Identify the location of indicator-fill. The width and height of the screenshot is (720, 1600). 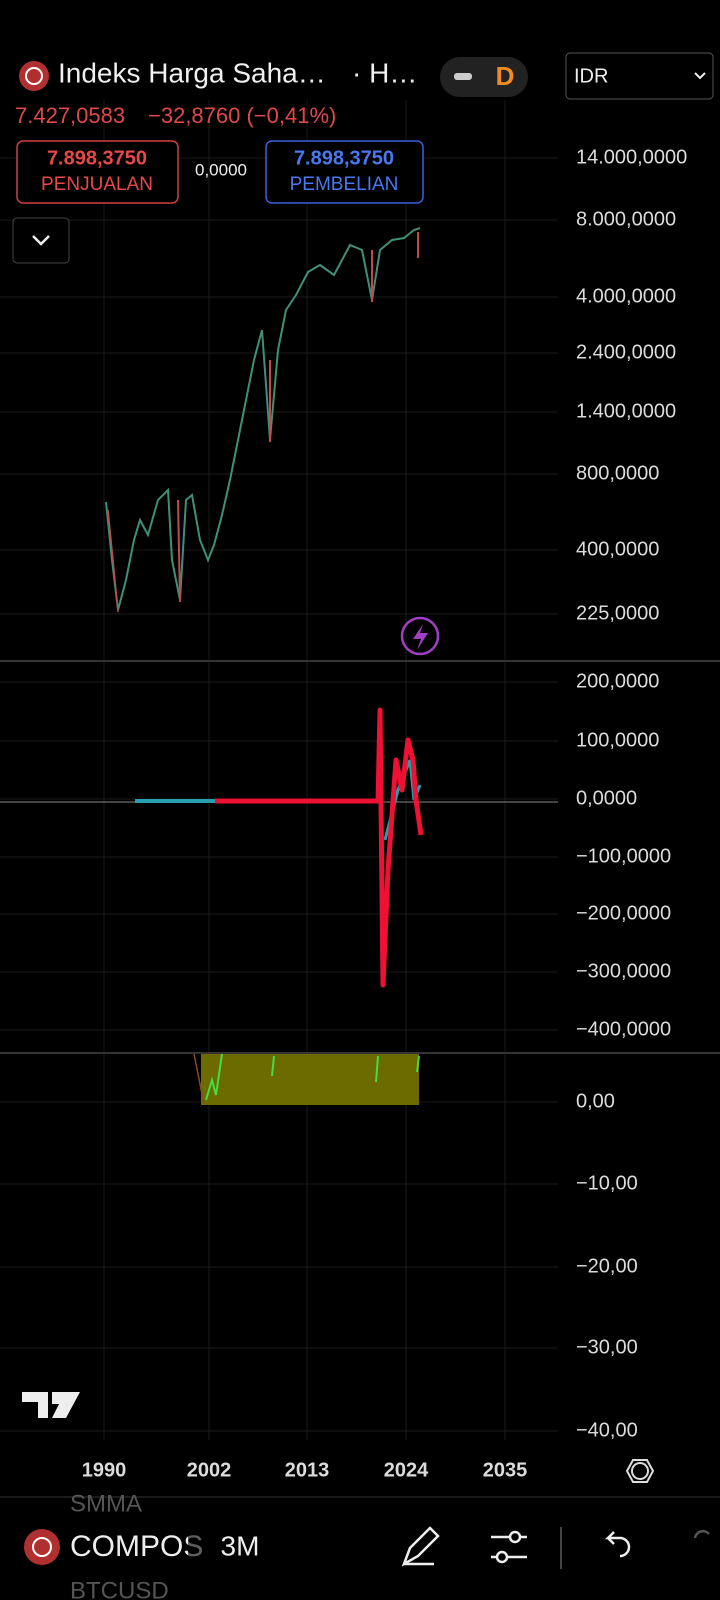
(310, 1079).